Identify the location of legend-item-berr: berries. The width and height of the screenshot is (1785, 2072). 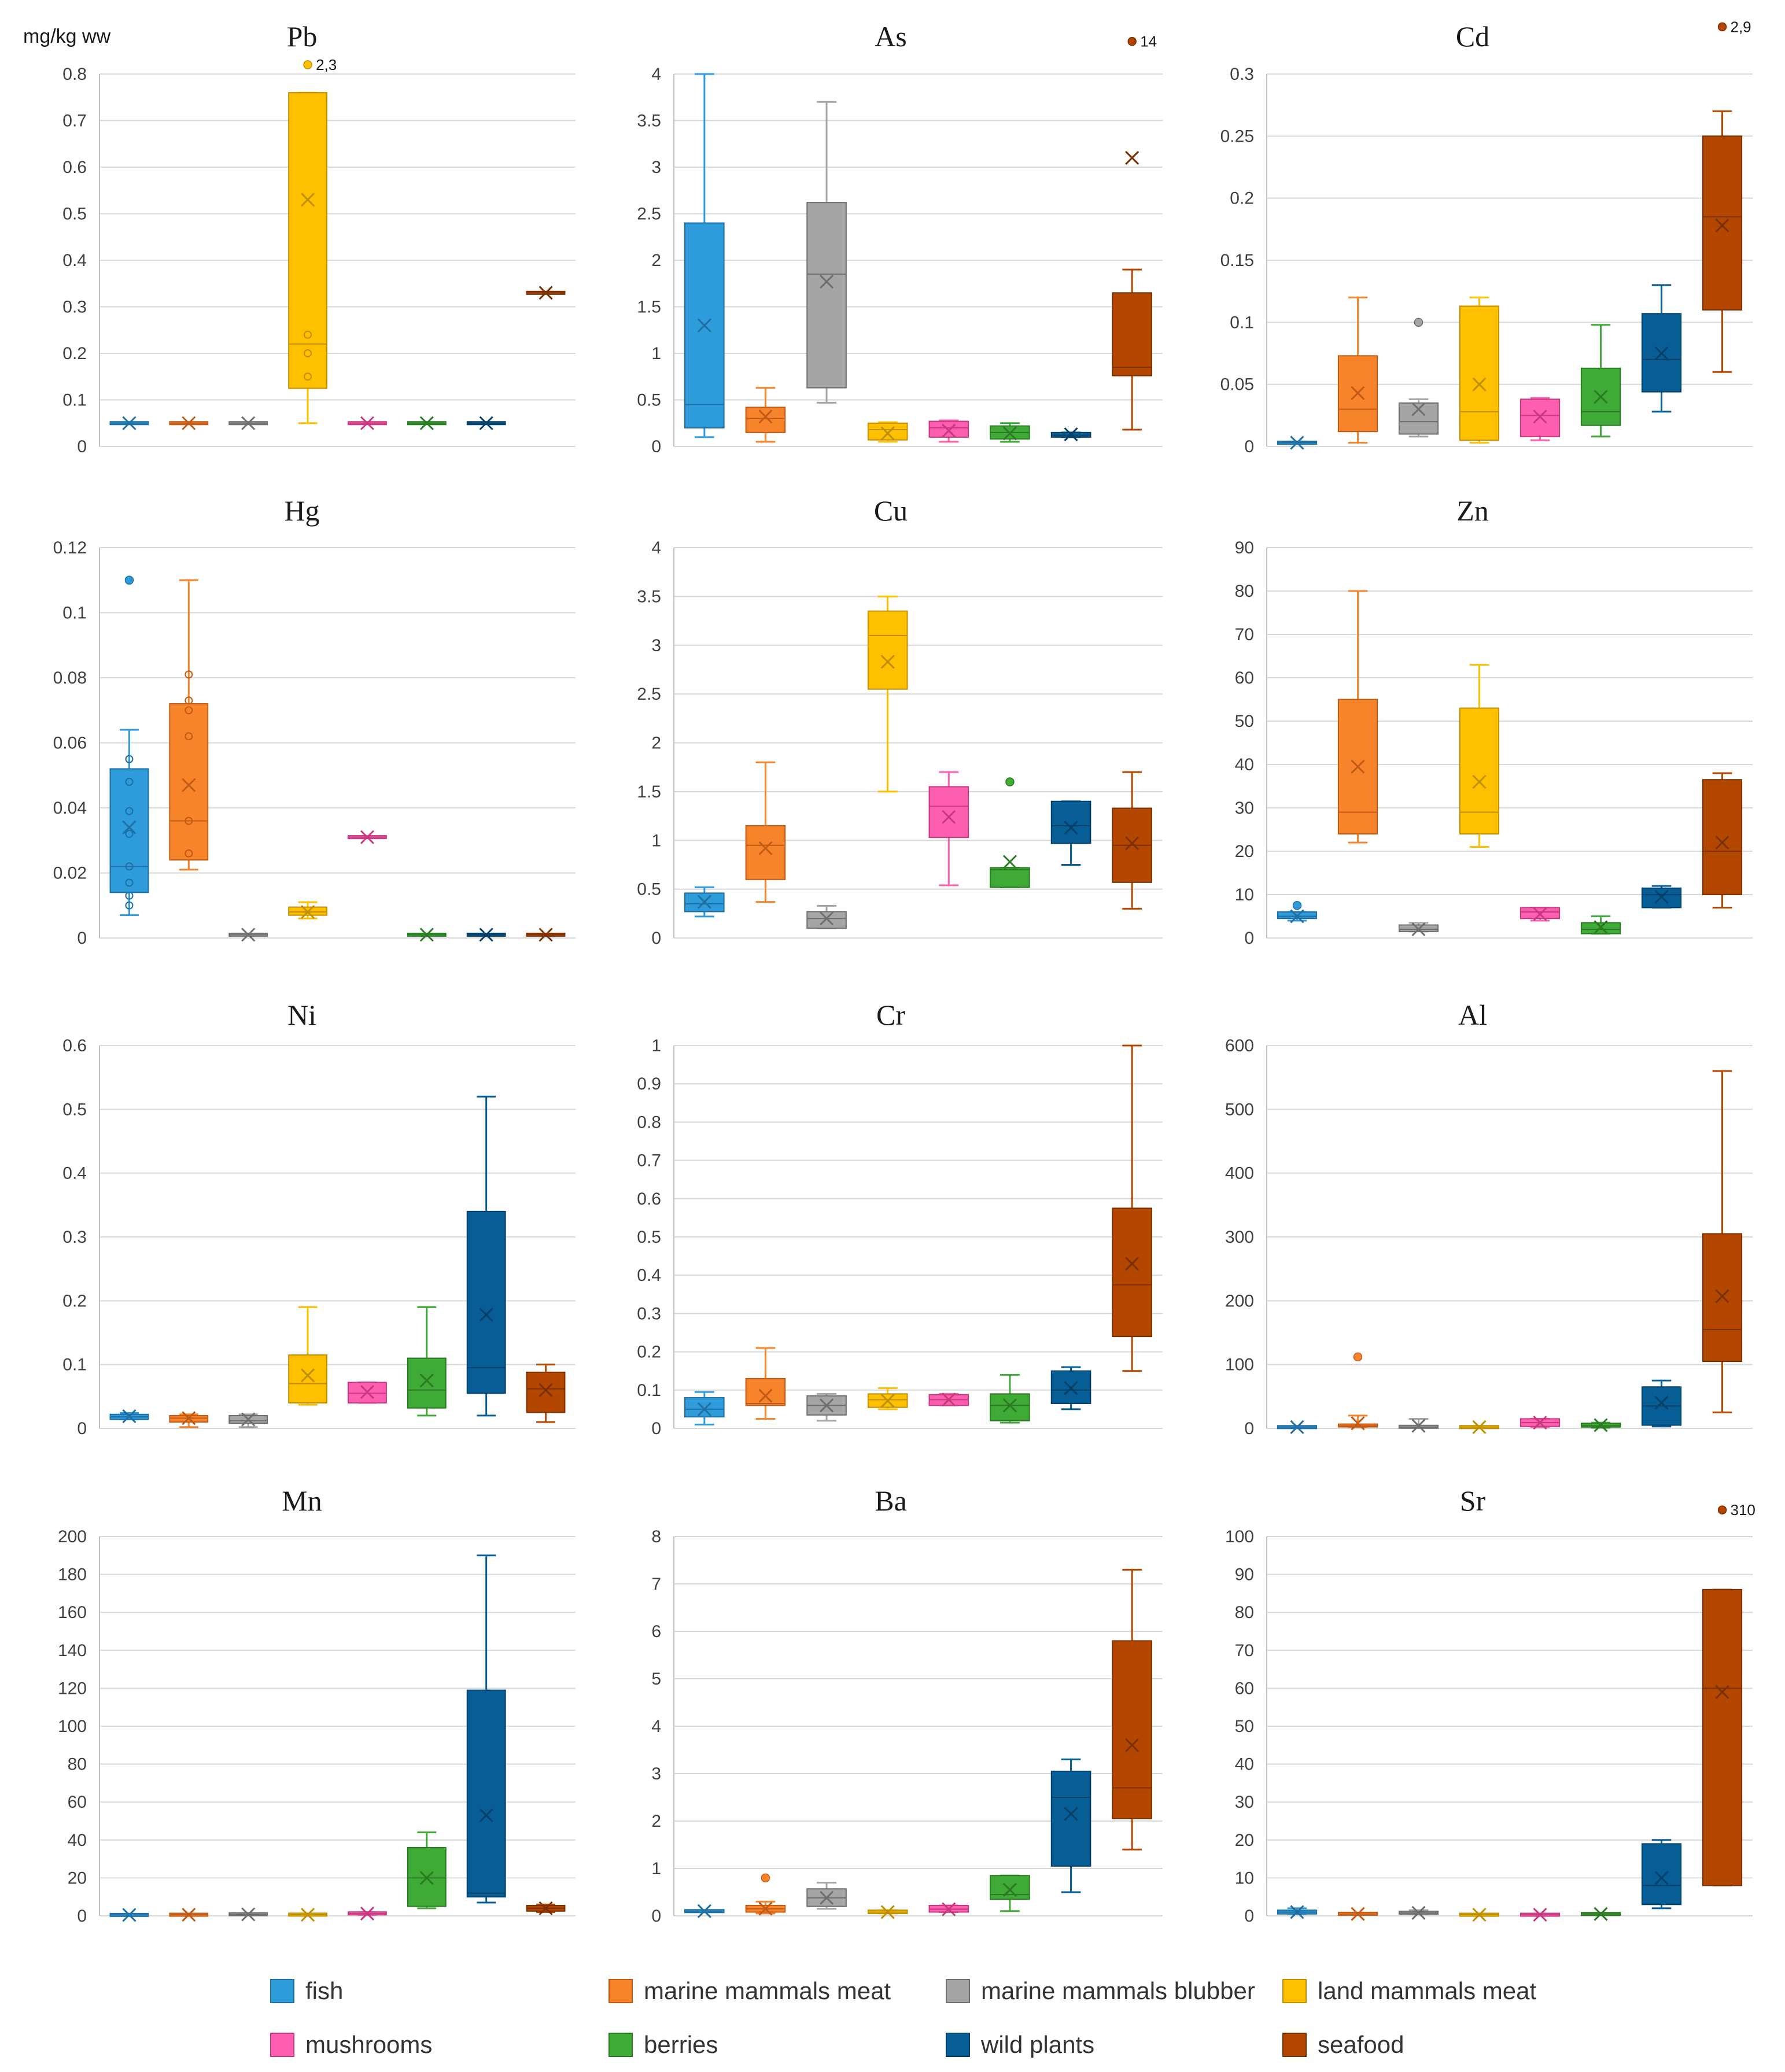
(663, 2044).